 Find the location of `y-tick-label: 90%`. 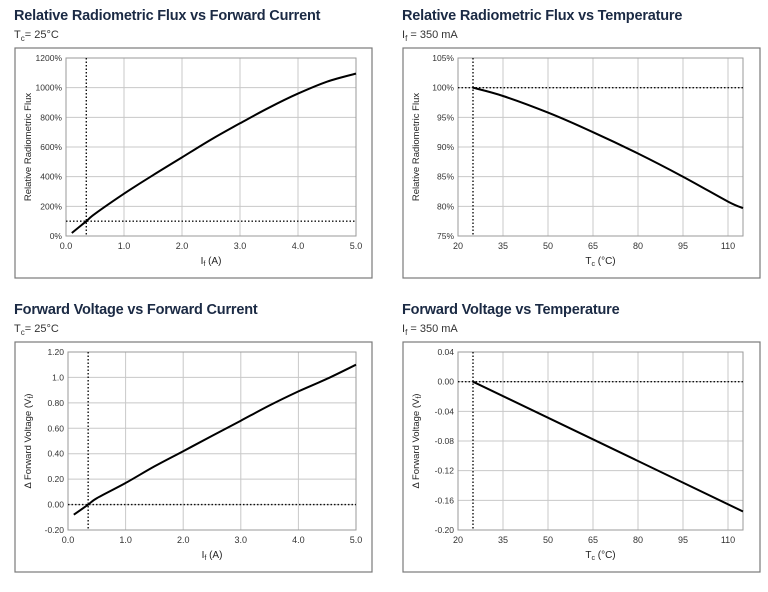

y-tick-label: 90% is located at coordinates (445, 147).